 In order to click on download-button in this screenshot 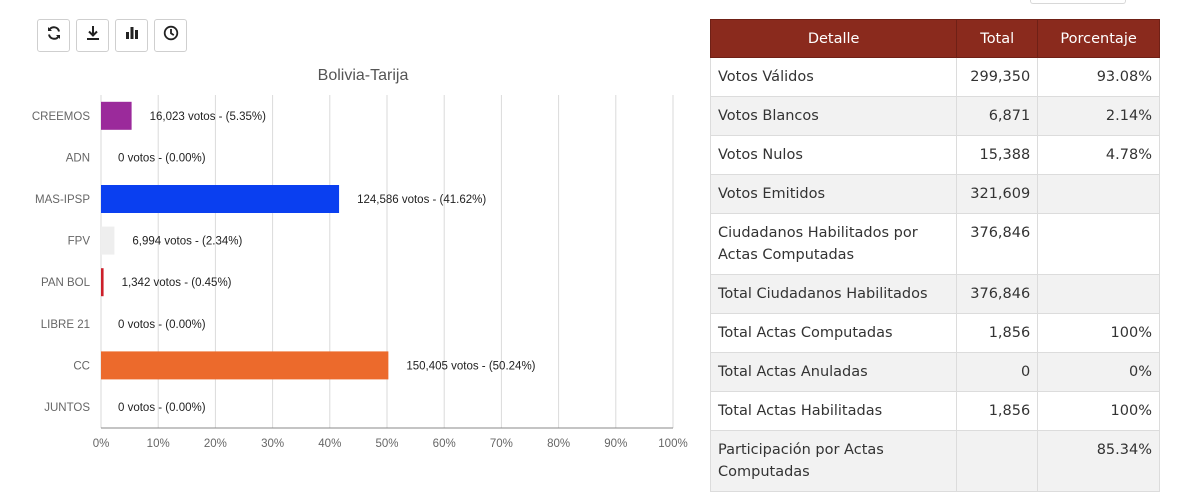, I will do `click(92, 35)`.